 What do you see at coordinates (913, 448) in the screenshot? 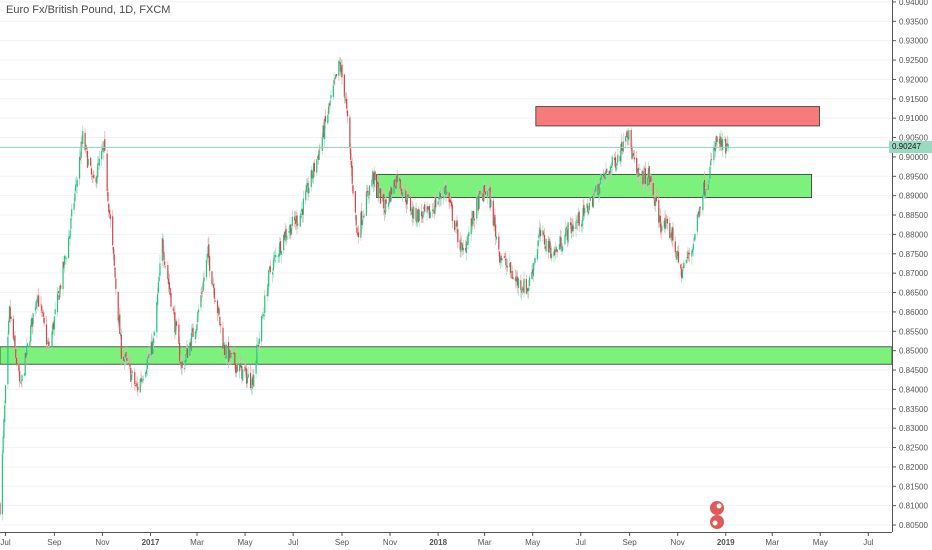
I see `price-tick-label: 0.82500` at bounding box center [913, 448].